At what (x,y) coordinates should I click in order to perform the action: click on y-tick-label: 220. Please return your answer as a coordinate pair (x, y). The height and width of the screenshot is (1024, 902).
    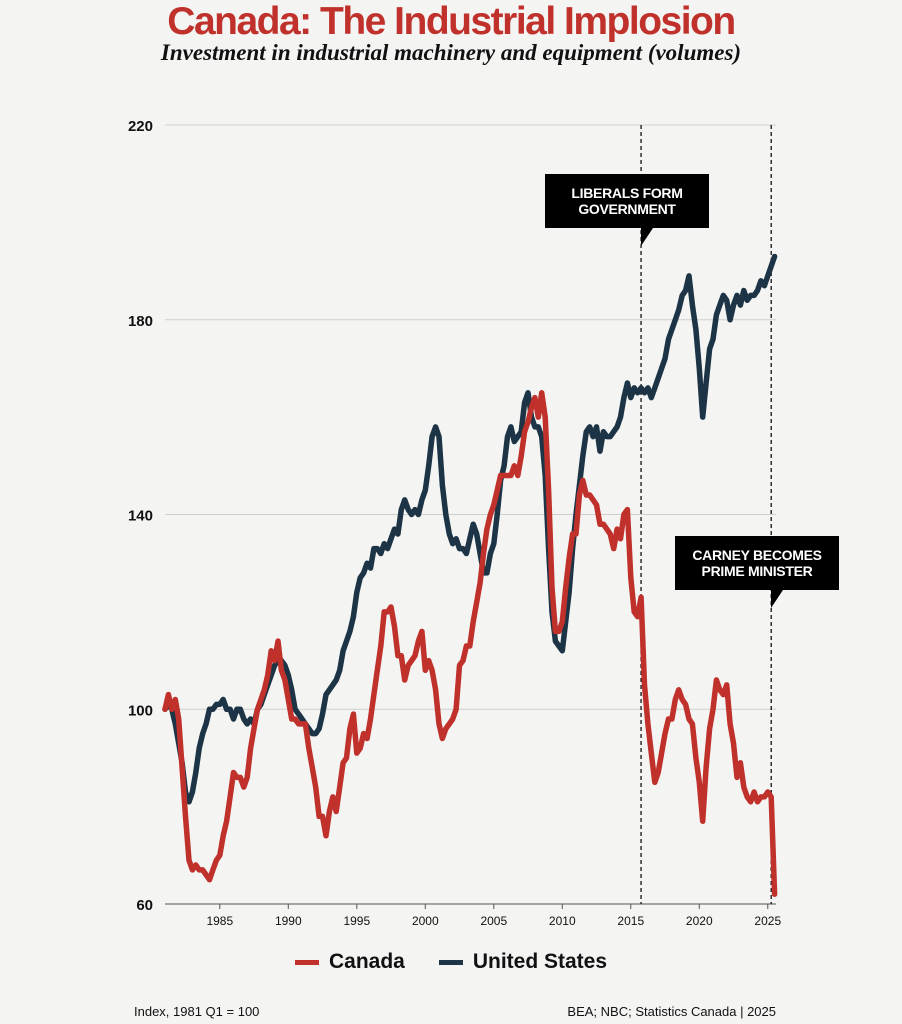
    Looking at the image, I should click on (140, 126).